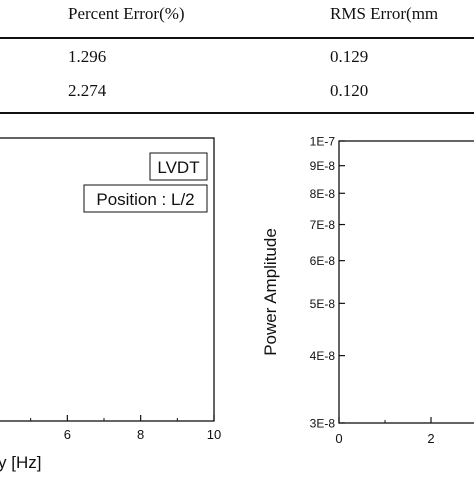  What do you see at coordinates (87, 56) in the screenshot?
I see `cell-percent-row1: 1.296` at bounding box center [87, 56].